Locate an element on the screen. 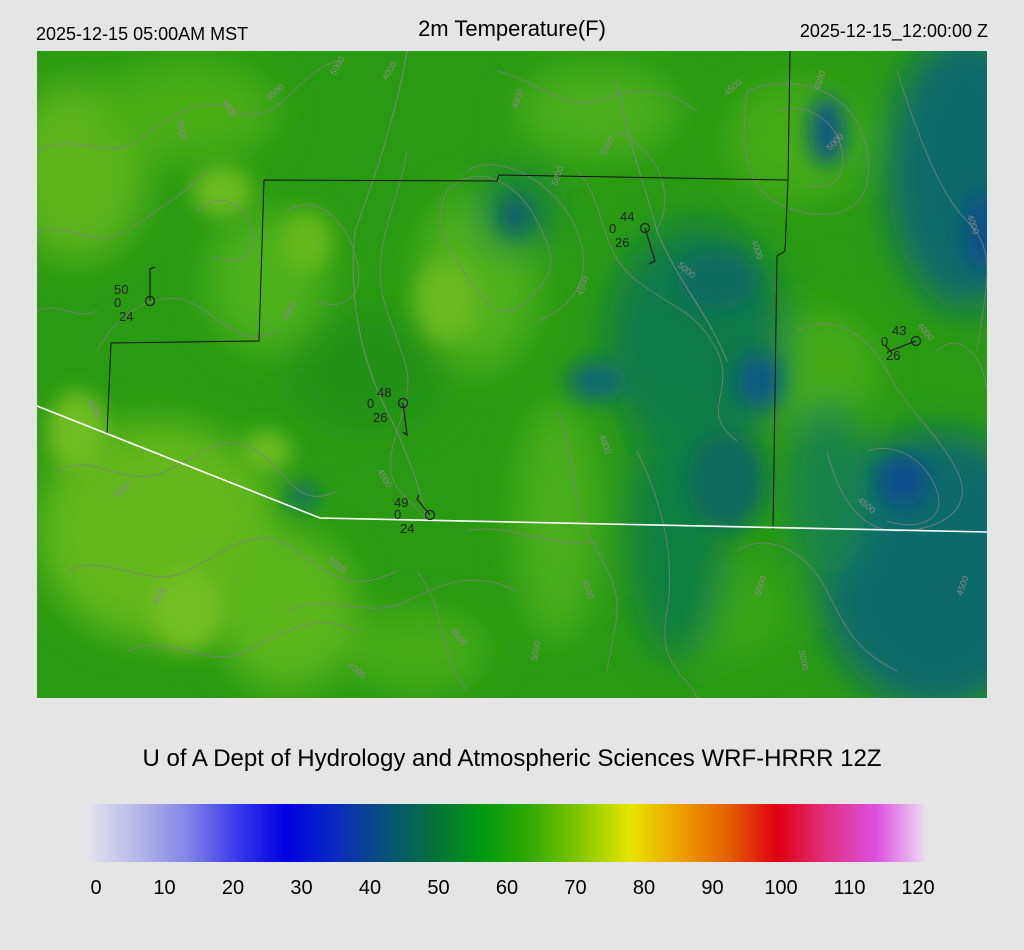 This screenshot has width=1024, height=950. station-temperature: 43 is located at coordinates (899, 330).